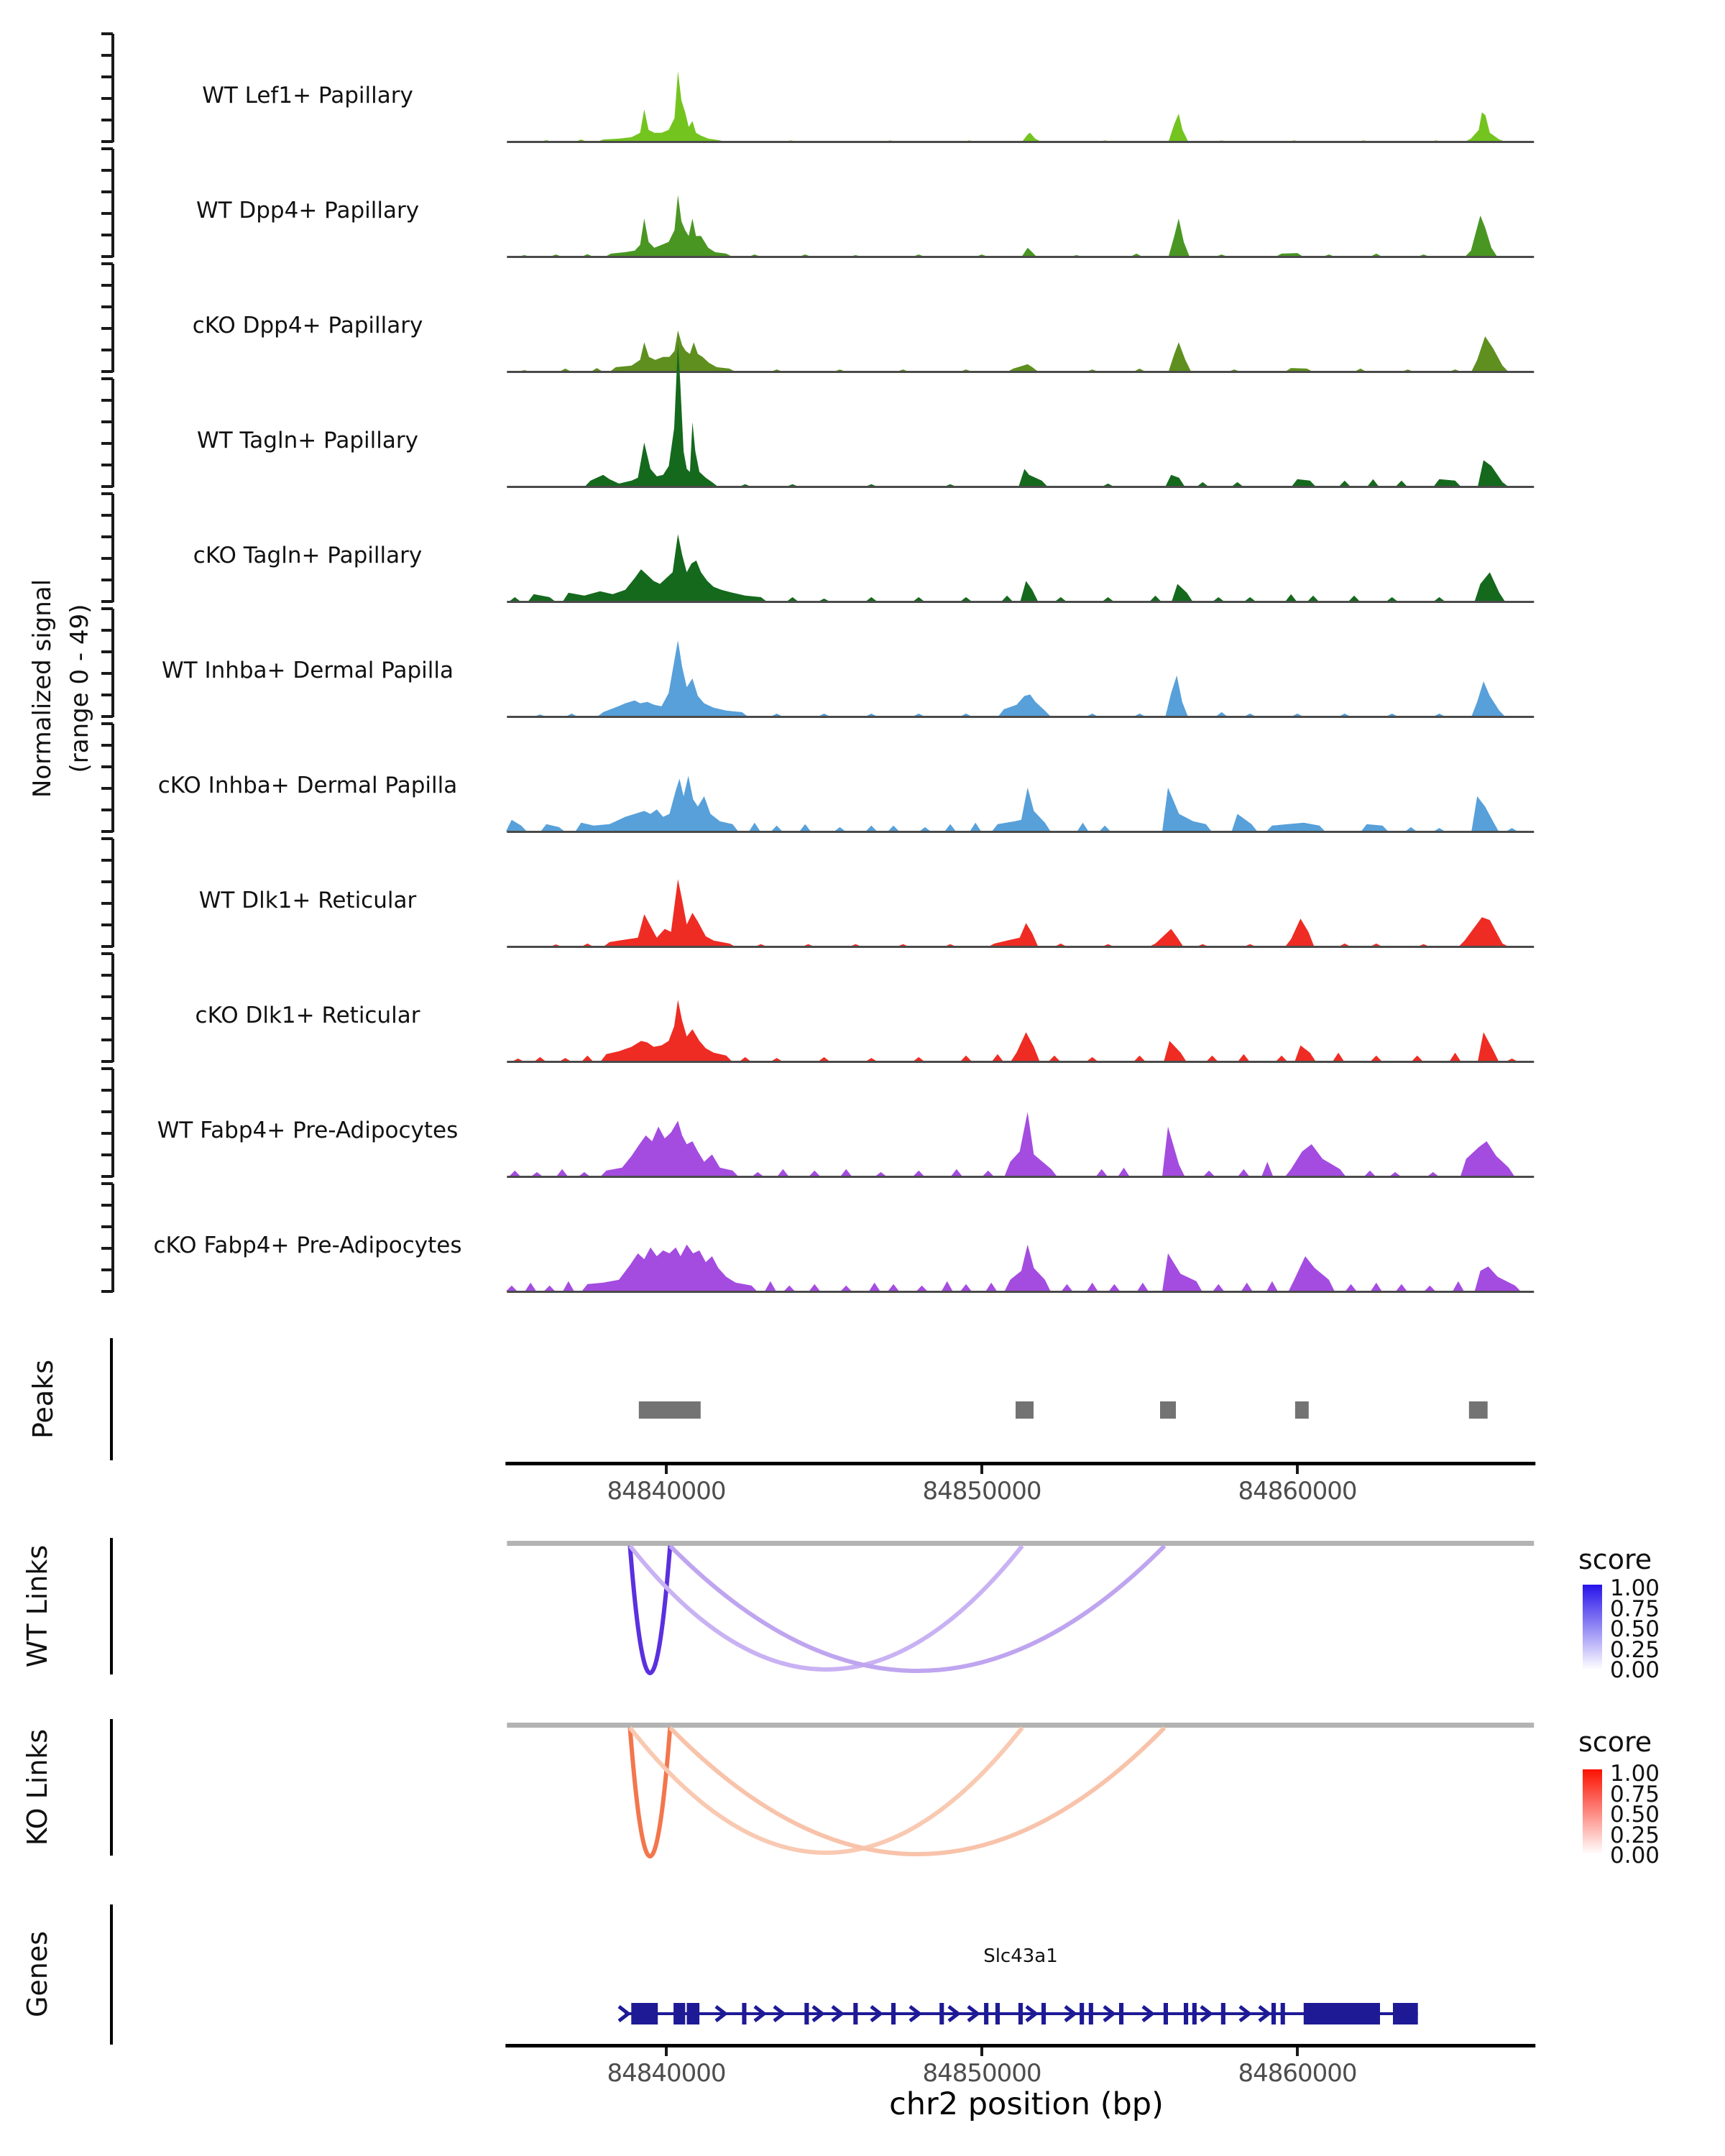 This screenshot has height=2156, width=1725. Describe the element at coordinates (1635, 1670) in the screenshot. I see `wt-legend-value-4: 0.00` at that location.